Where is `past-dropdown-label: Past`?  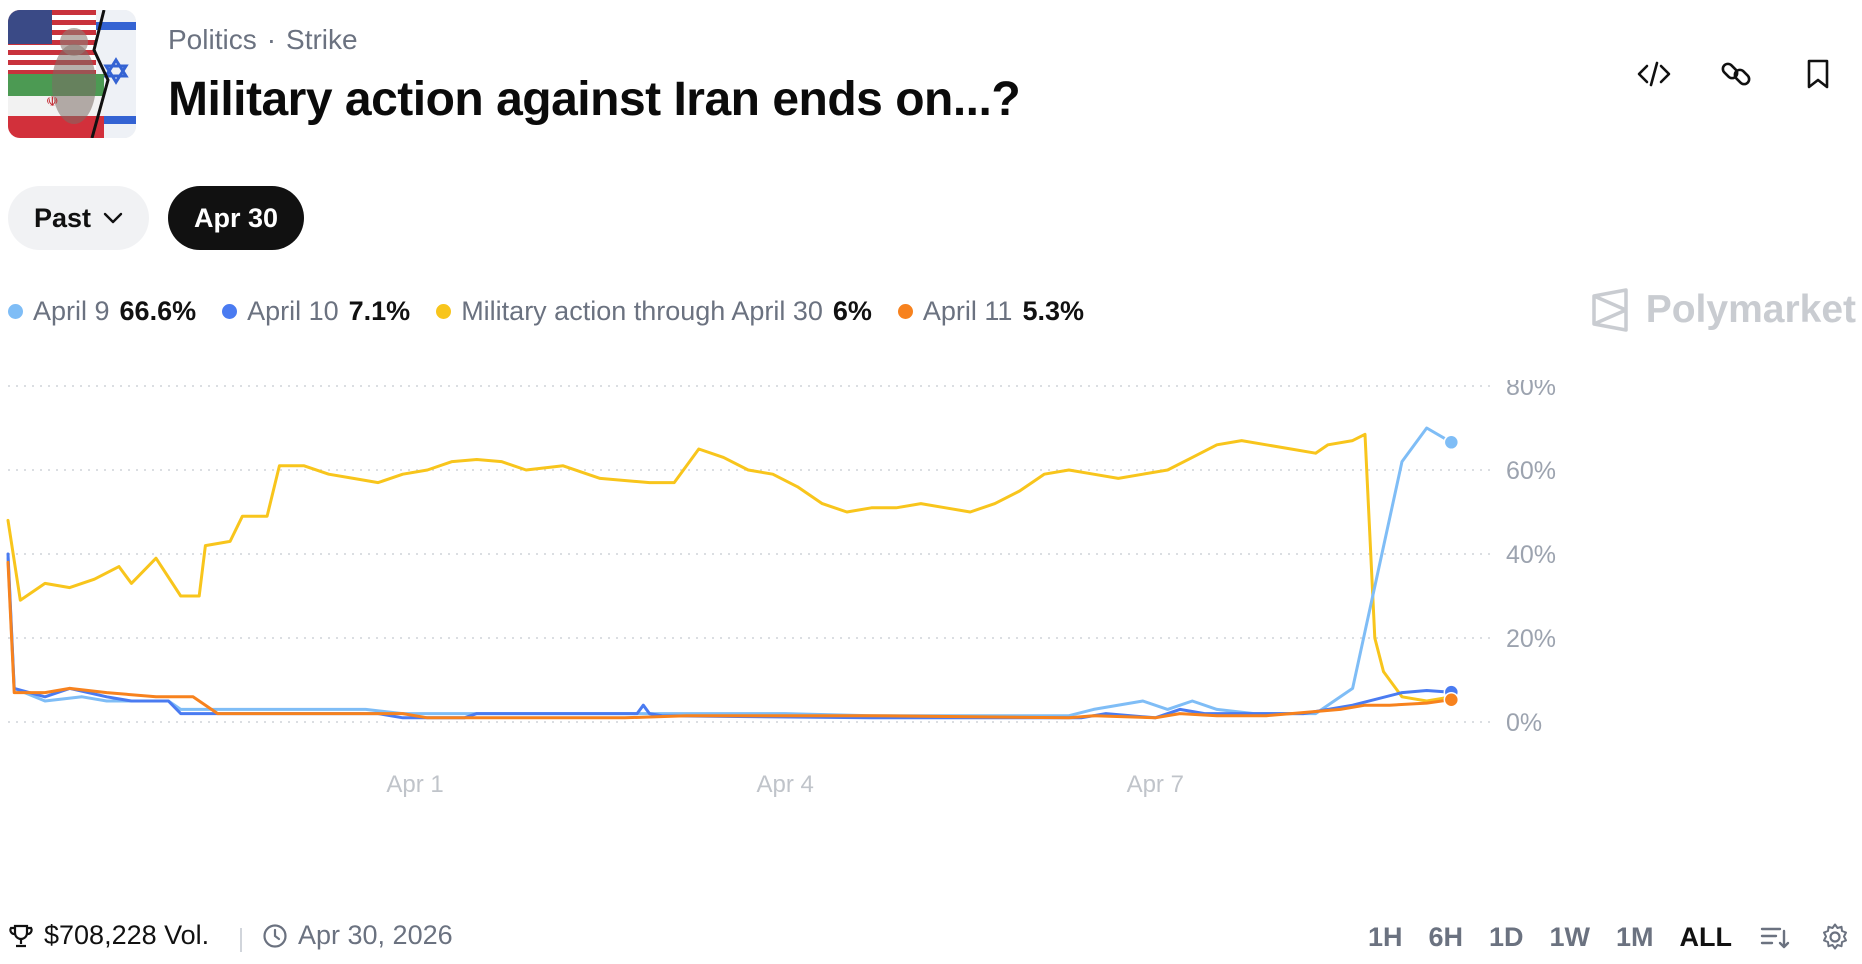
past-dropdown-label: Past is located at coordinates (63, 217).